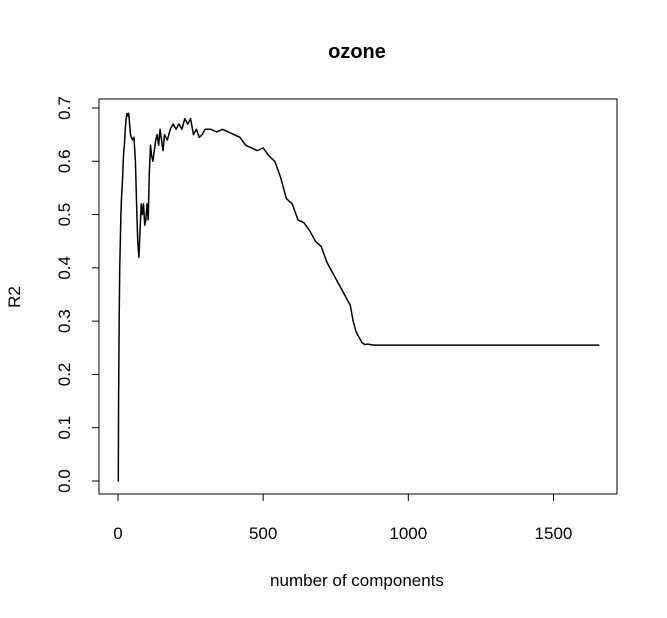 This screenshot has width=667, height=618. I want to click on x-tick-label: 1500, so click(554, 533).